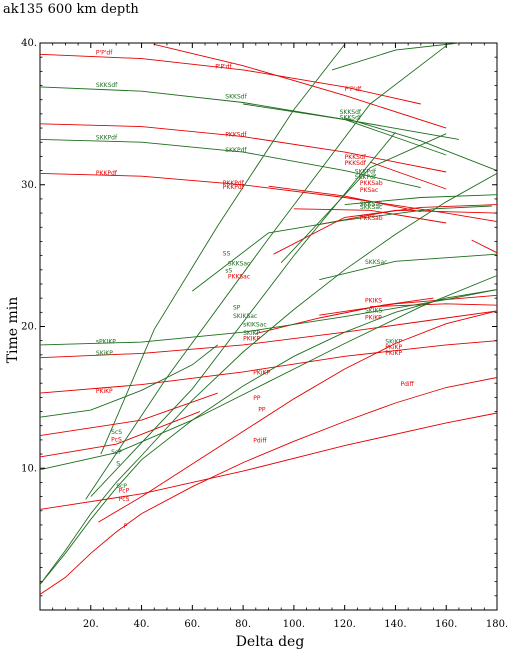  Describe the element at coordinates (71, 9) in the screenshot. I see `chart-title: ak135 600 km depth` at that location.